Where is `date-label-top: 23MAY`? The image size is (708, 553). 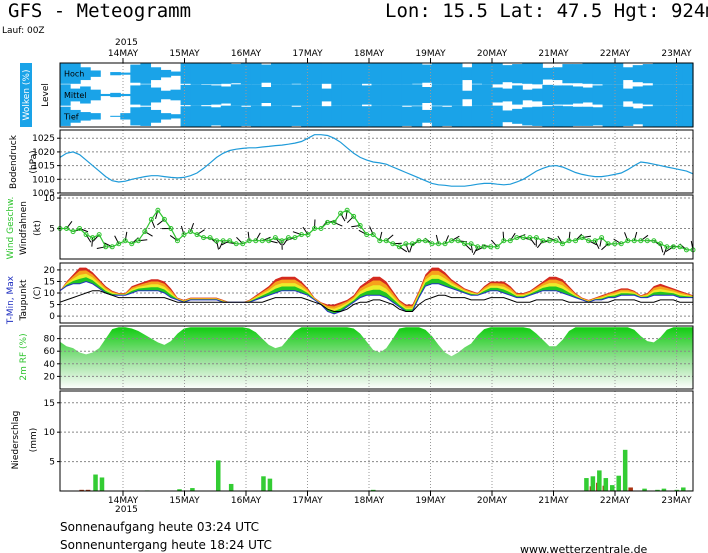
date-label-top: 23MAY is located at coordinates (676, 54).